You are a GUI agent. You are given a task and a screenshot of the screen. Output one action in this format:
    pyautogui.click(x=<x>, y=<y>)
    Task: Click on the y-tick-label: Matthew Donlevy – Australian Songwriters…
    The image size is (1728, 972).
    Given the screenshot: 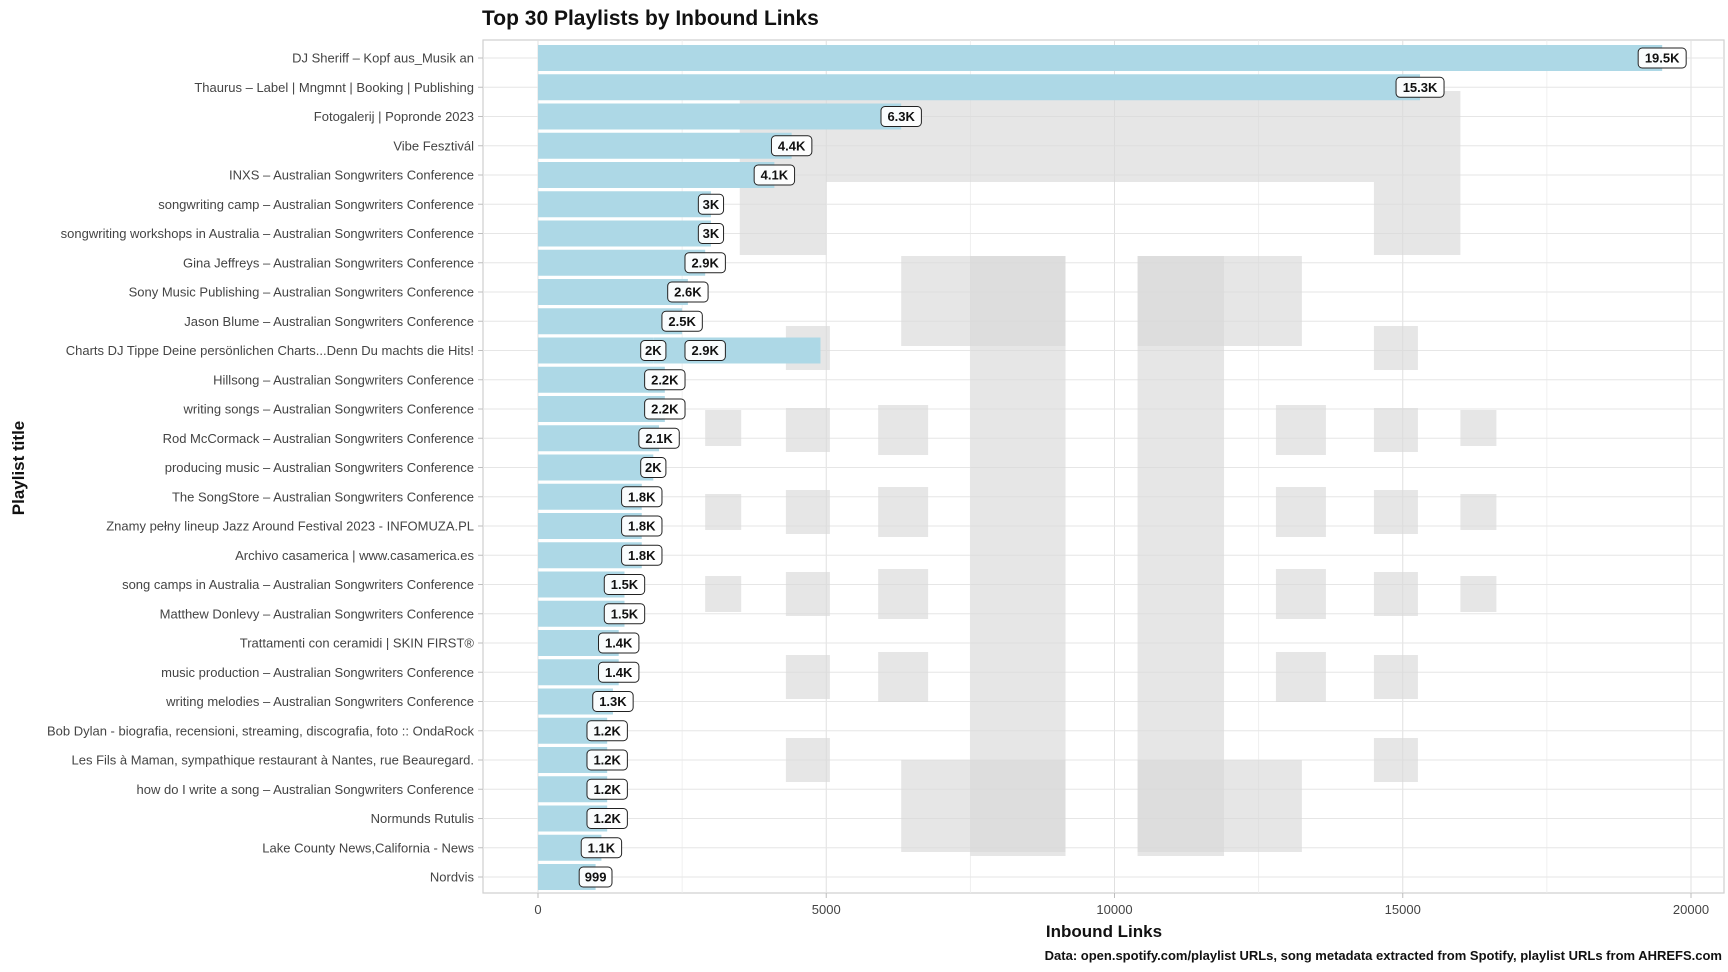 What is the action you would take?
    pyautogui.click(x=317, y=613)
    